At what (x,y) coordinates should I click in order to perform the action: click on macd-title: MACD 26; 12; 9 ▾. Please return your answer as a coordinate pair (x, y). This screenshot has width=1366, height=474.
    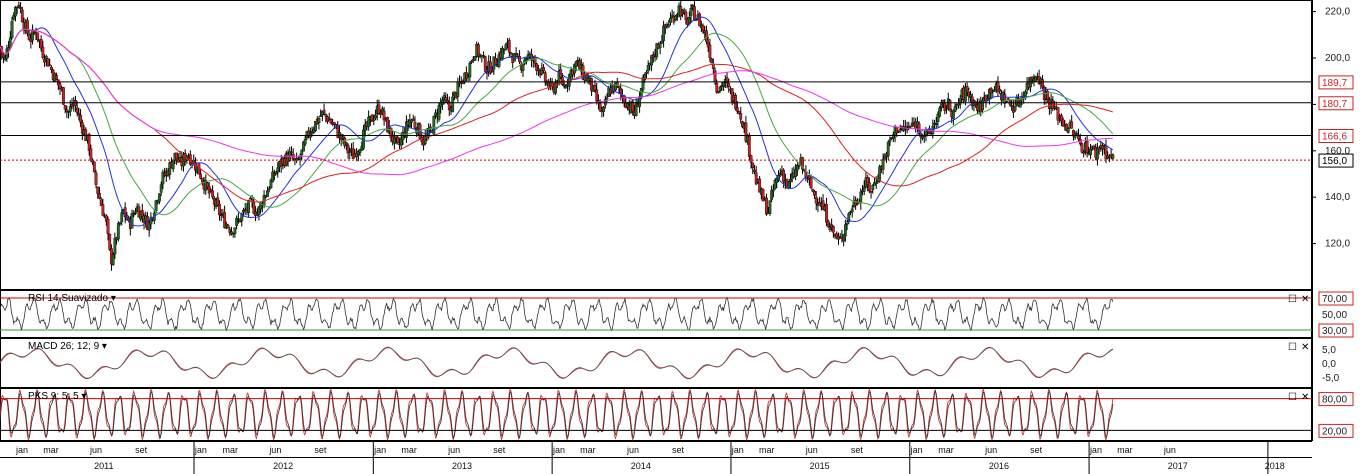
    Looking at the image, I should click on (67, 346).